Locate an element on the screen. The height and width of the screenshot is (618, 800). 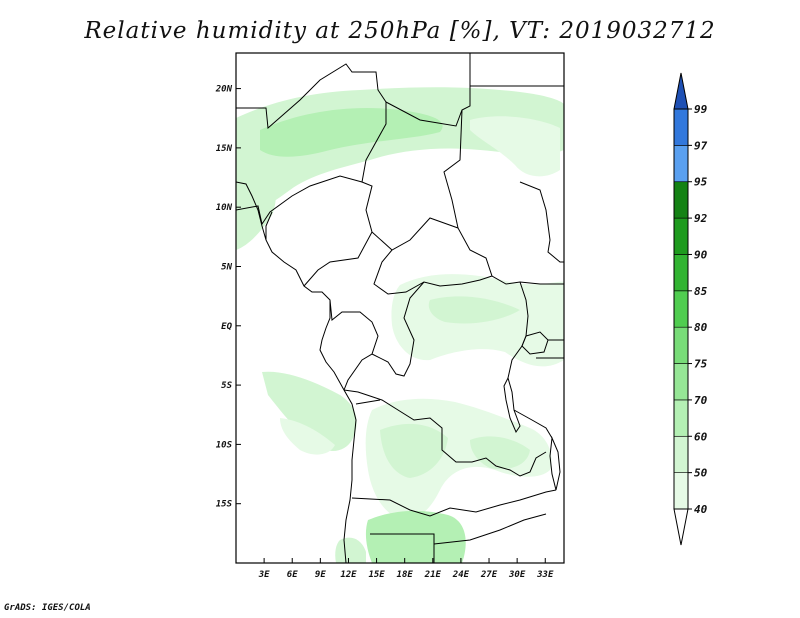
colorbar-level-label: 60 is located at coordinates (701, 436).